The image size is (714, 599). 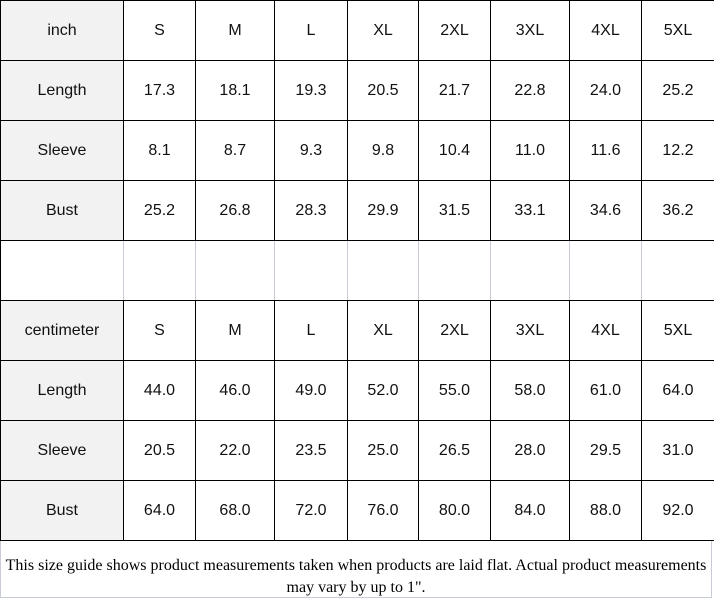 What do you see at coordinates (383, 151) in the screenshot?
I see `measurement-value: 9.8` at bounding box center [383, 151].